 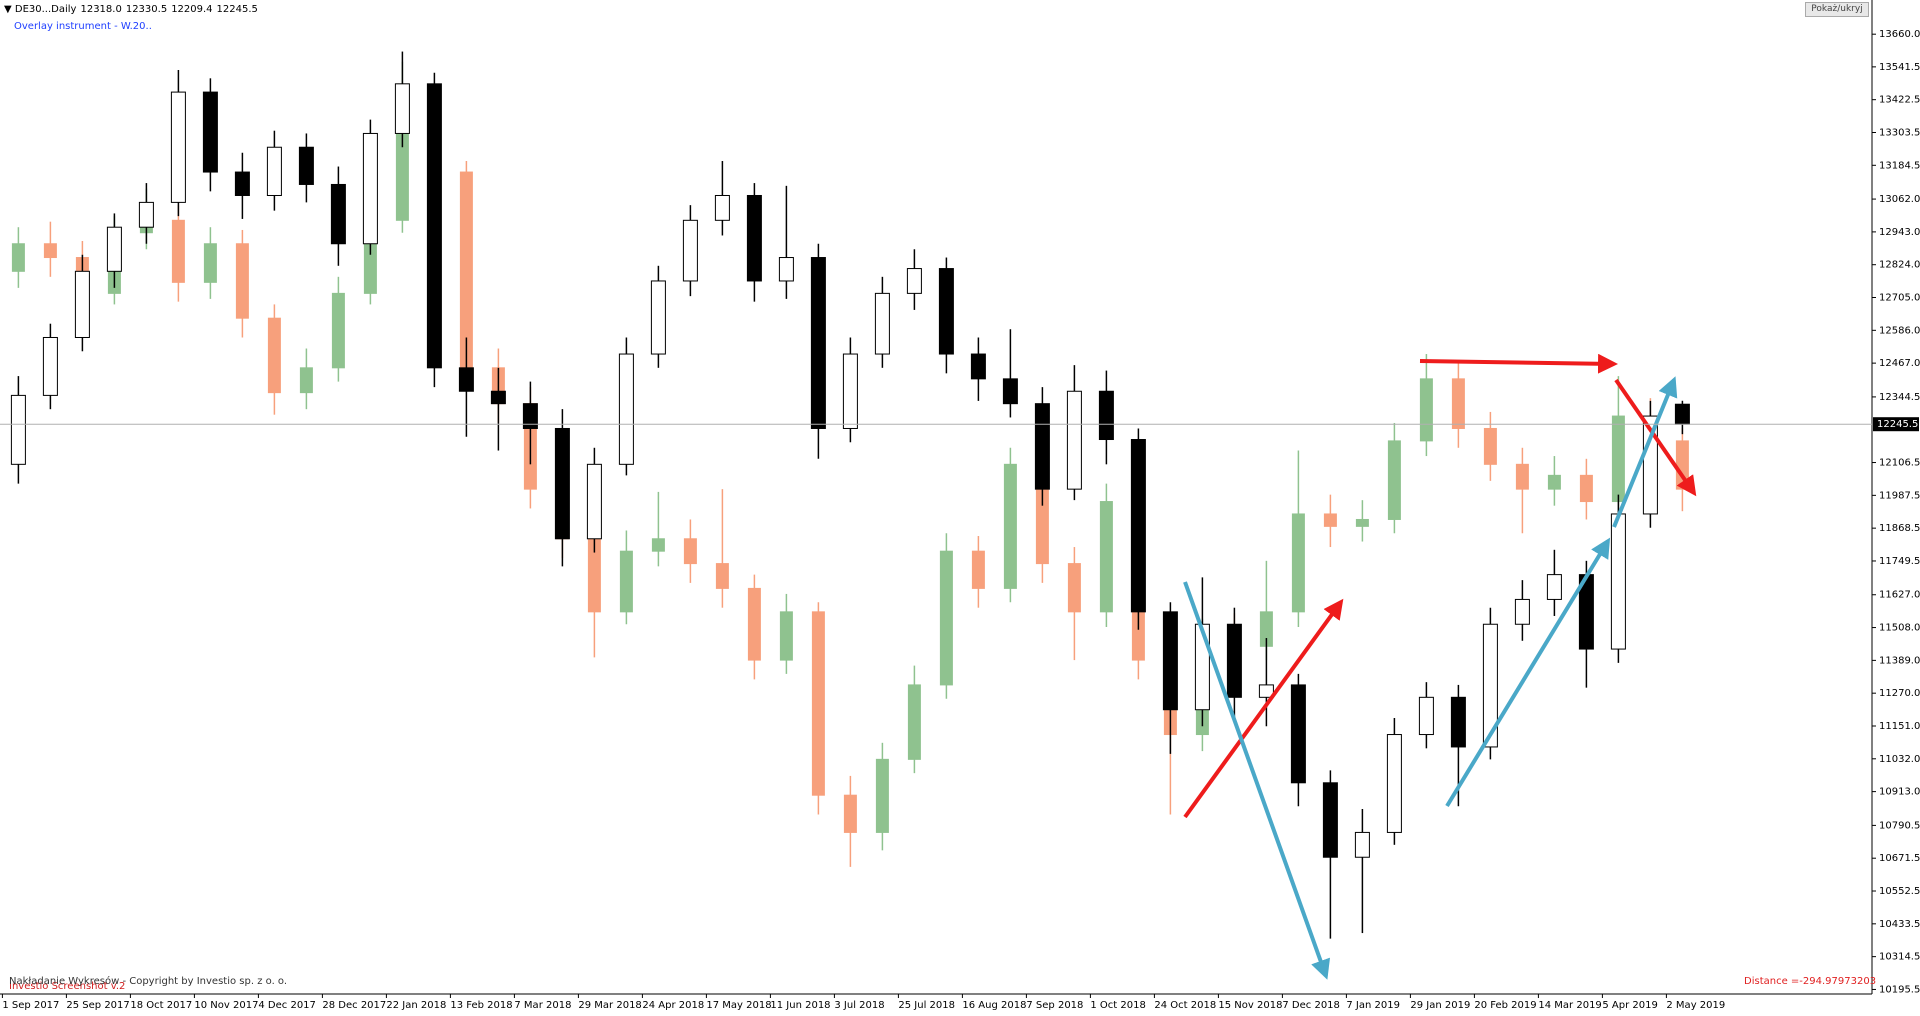 What do you see at coordinates (1899, 397) in the screenshot?
I see `y-tick-label: 12344.5` at bounding box center [1899, 397].